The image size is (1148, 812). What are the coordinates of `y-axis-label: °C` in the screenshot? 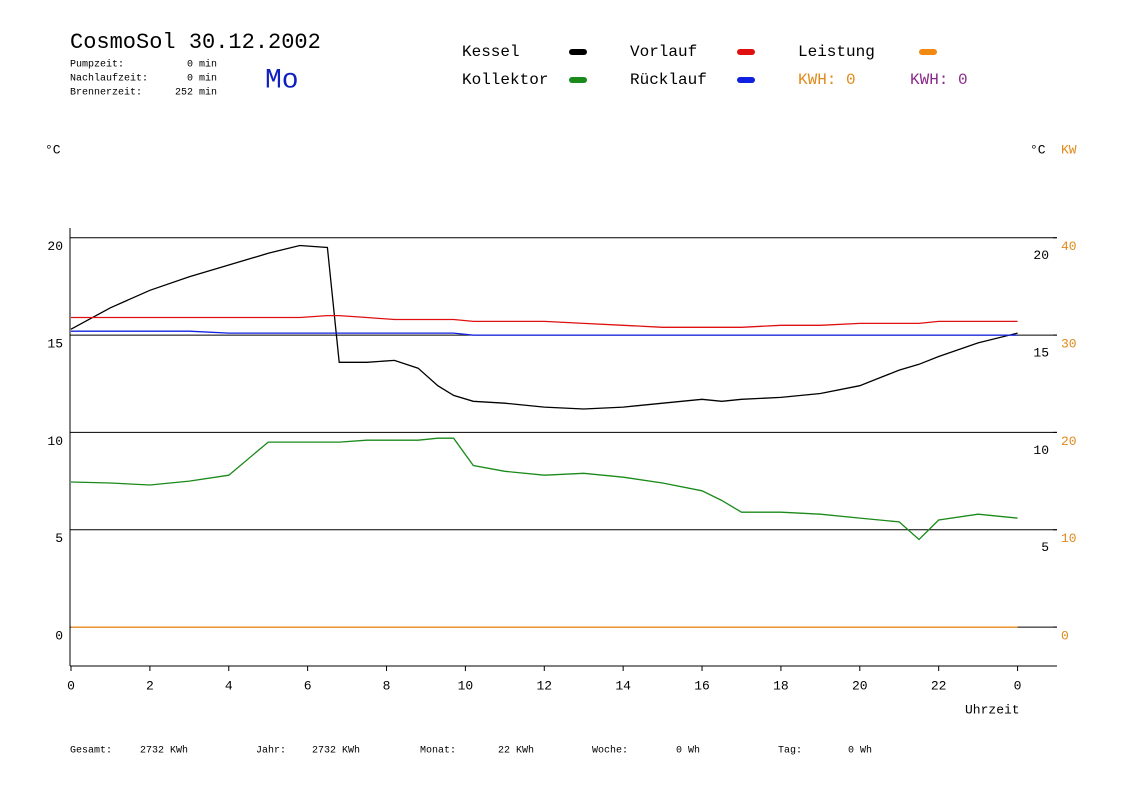 It's located at (53, 149).